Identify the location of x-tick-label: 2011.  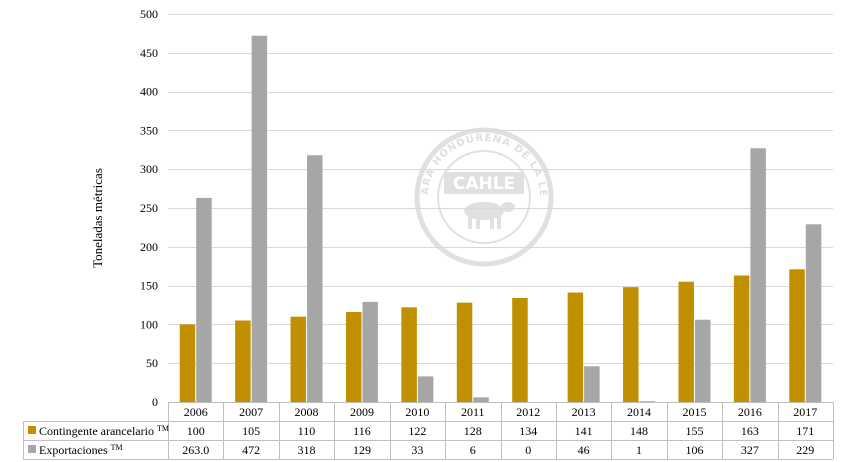
(473, 412).